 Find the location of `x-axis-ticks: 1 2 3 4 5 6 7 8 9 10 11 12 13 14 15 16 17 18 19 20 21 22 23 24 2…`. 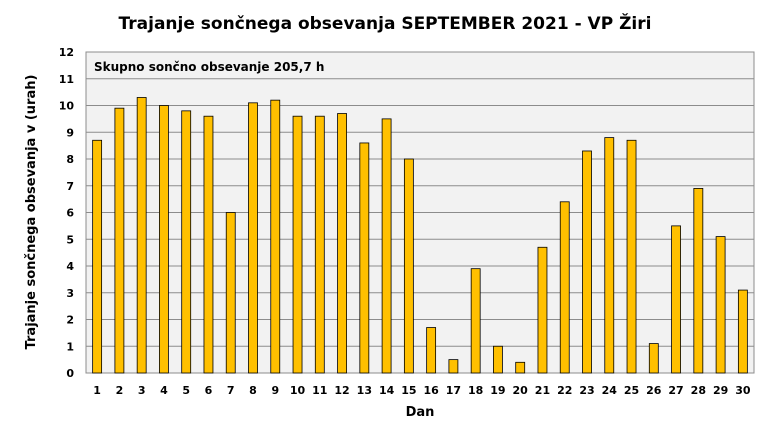

x-axis-ticks: 1 2 3 4 5 6 7 8 9 10 11 12 13 14 15 16 17 18 19 20 21 22 23 24 2… is located at coordinates (422, 390).